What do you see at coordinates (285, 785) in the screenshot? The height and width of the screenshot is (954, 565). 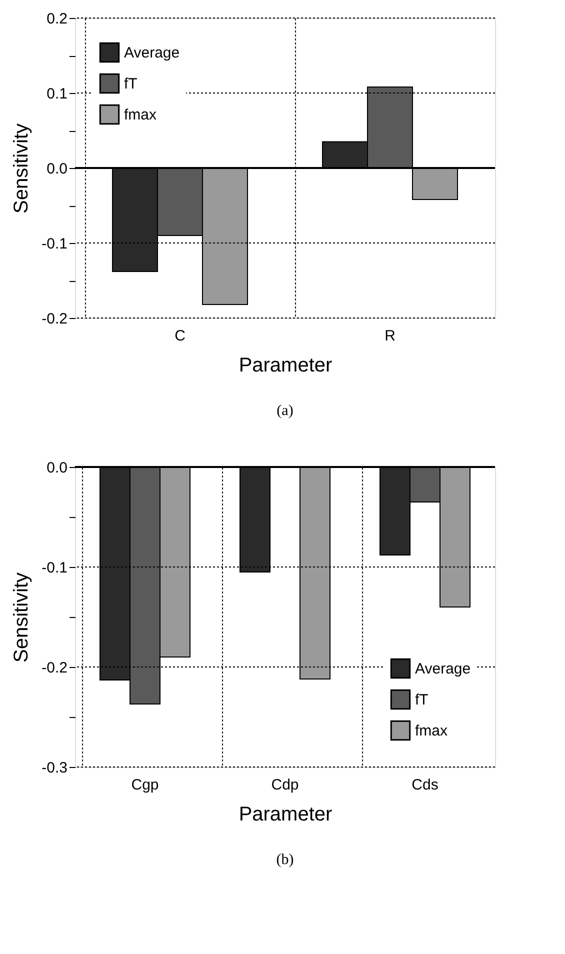 I see `x-tick-label: Cdp` at bounding box center [285, 785].